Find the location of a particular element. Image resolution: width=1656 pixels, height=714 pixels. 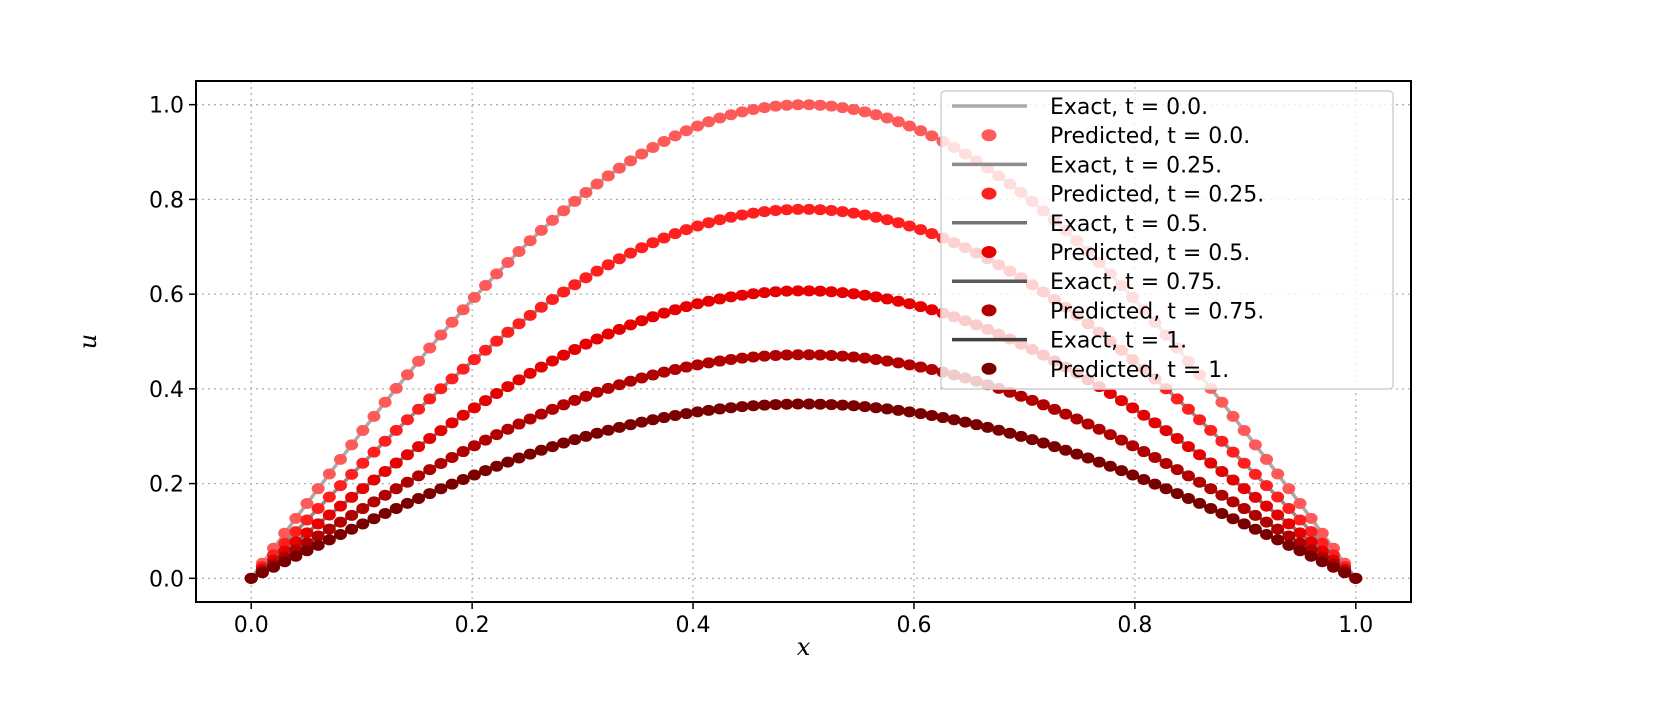

legend-label-exact: Exact, t = 0.75. is located at coordinates (1136, 282).